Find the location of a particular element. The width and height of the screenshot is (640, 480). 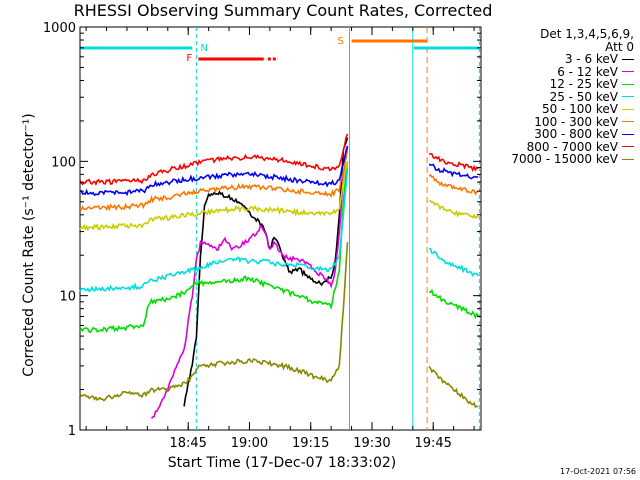

series-line-800-7000-kev is located at coordinates (214, 159).